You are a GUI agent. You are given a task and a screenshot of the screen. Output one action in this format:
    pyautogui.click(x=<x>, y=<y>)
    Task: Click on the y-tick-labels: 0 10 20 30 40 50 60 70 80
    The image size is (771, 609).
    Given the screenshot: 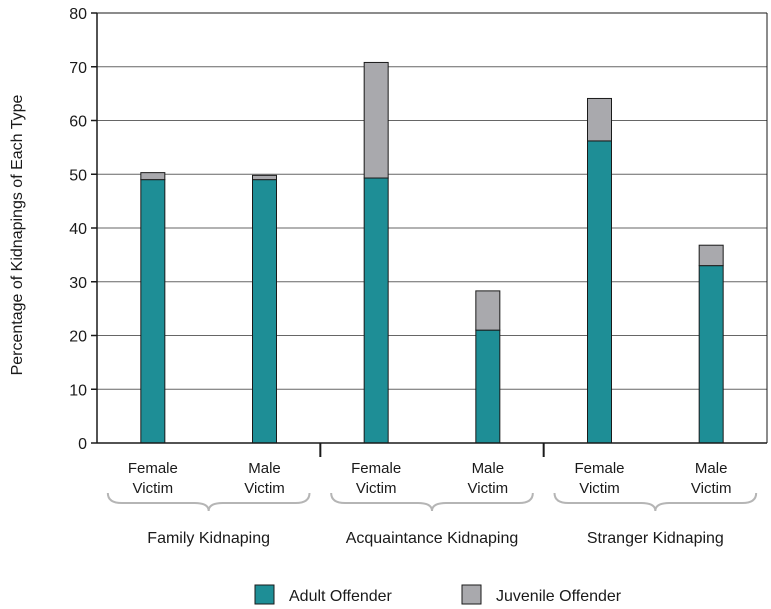 What is the action you would take?
    pyautogui.click(x=78, y=229)
    